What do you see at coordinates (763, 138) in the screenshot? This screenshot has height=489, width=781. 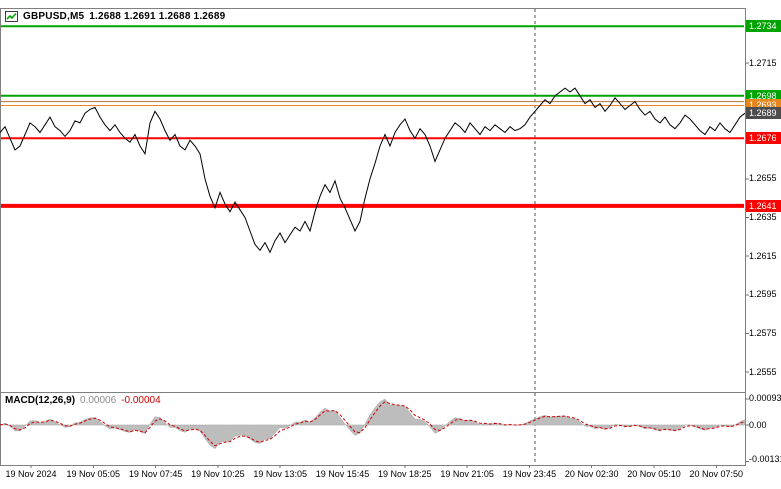 I see `price-badge-1.2676: 1.2676` at bounding box center [763, 138].